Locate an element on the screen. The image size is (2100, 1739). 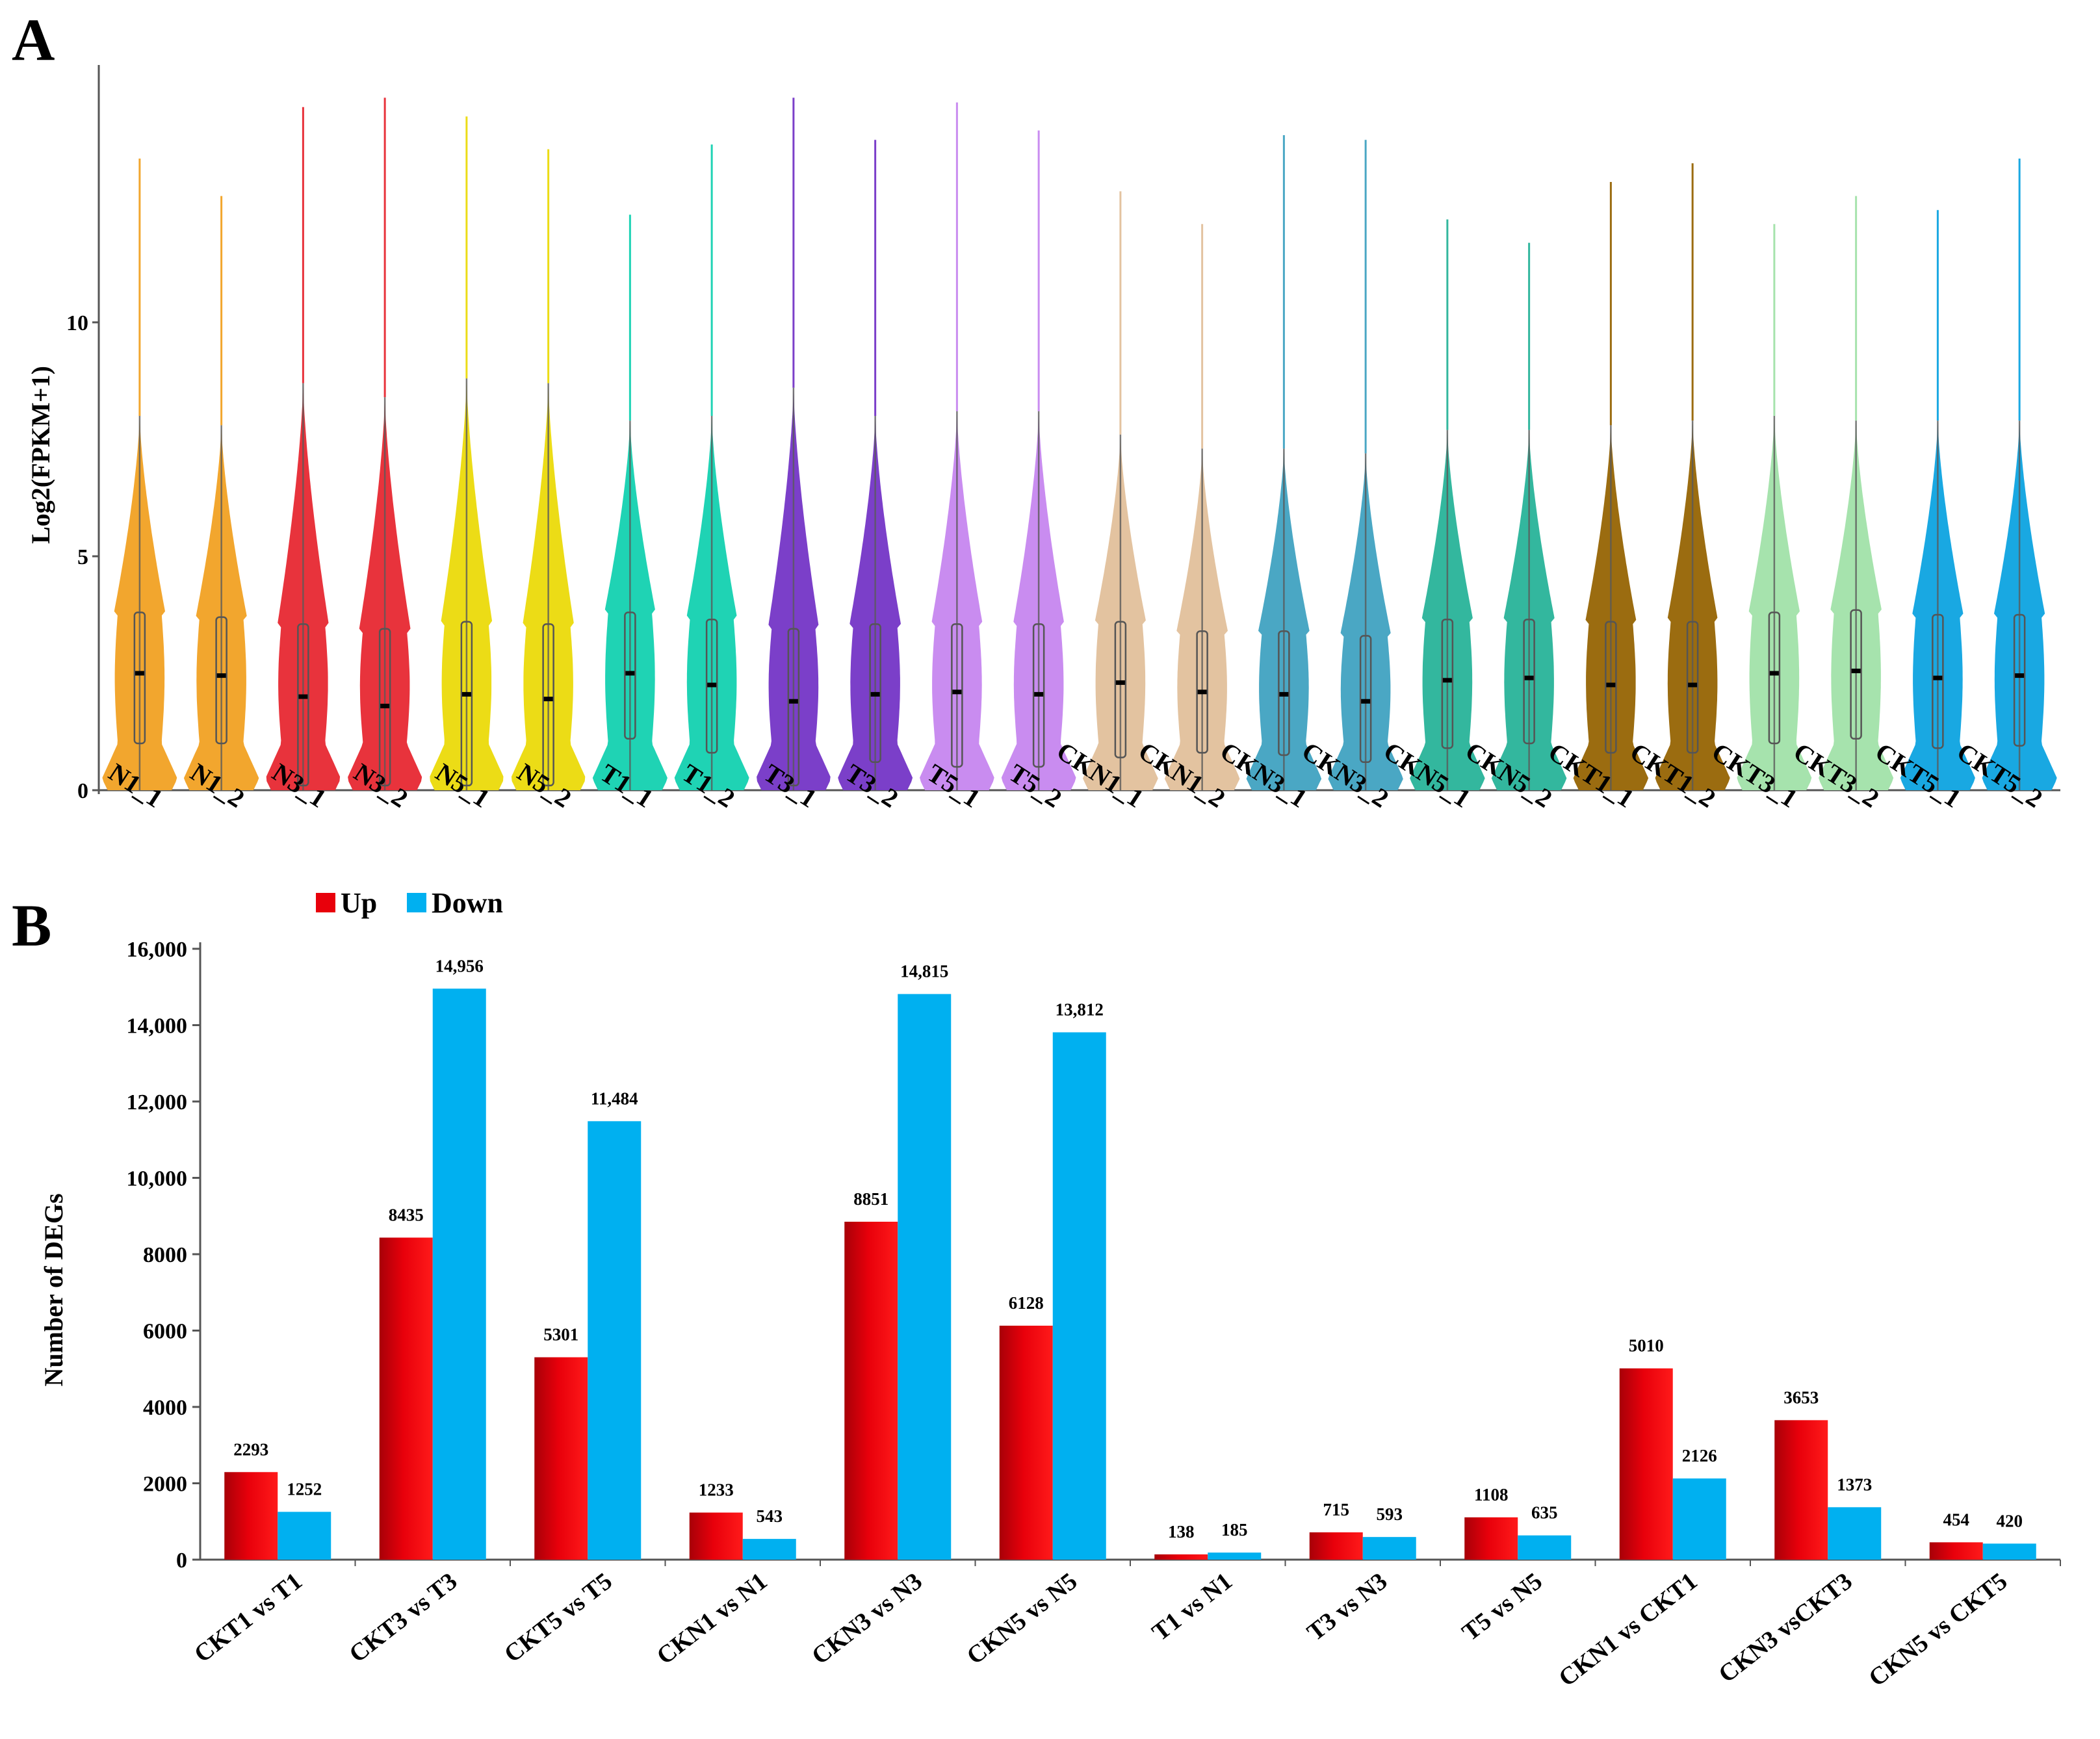
data-label-down: 420 is located at coordinates (2010, 1520).